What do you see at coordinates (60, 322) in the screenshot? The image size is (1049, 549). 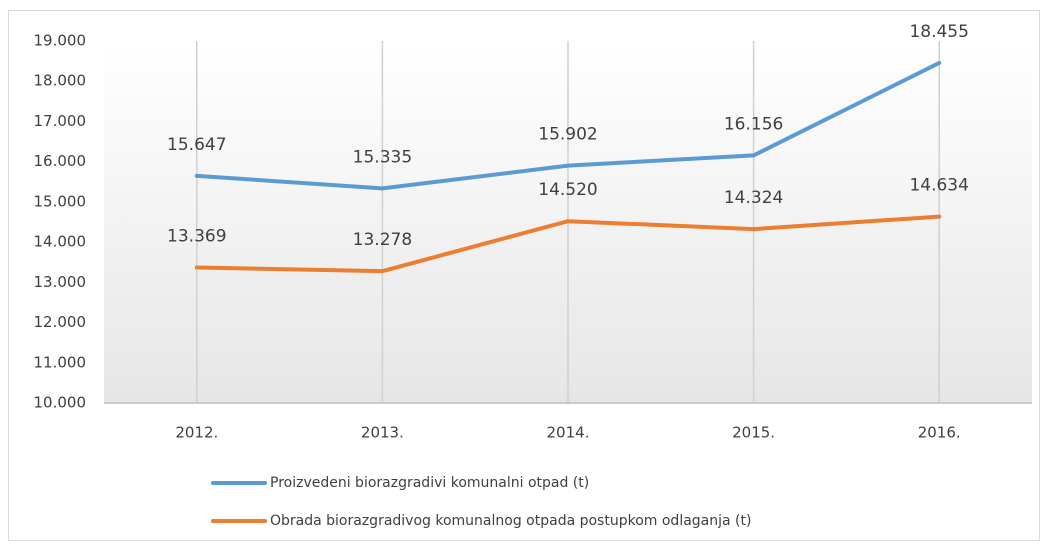 I see `y-tick-label: 12.000` at bounding box center [60, 322].